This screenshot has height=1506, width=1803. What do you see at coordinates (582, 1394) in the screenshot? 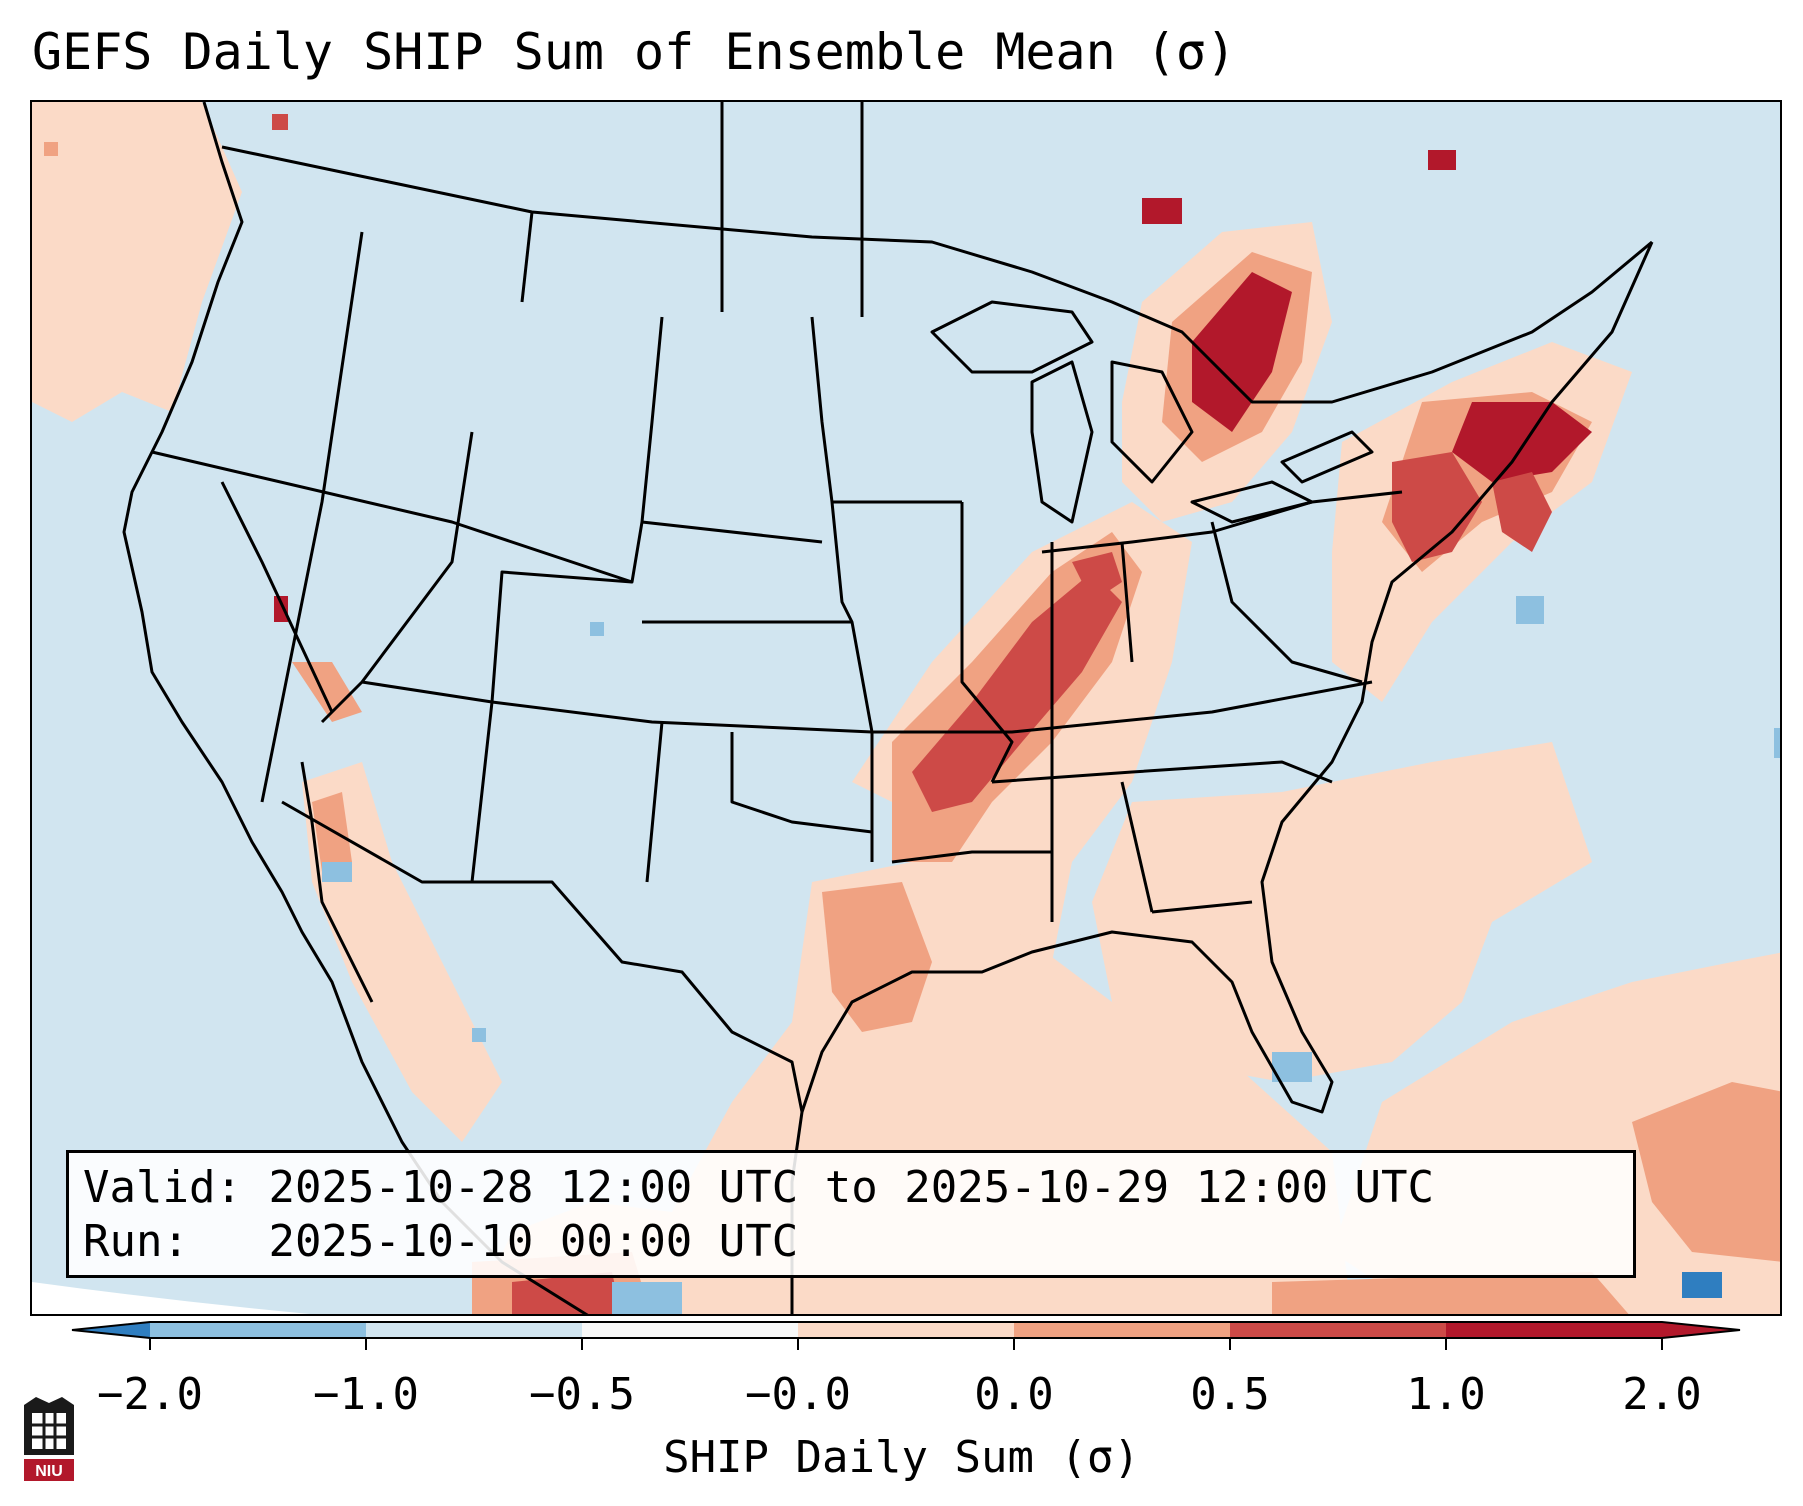
I see `colorbar-tick-label: −0.5` at bounding box center [582, 1394].